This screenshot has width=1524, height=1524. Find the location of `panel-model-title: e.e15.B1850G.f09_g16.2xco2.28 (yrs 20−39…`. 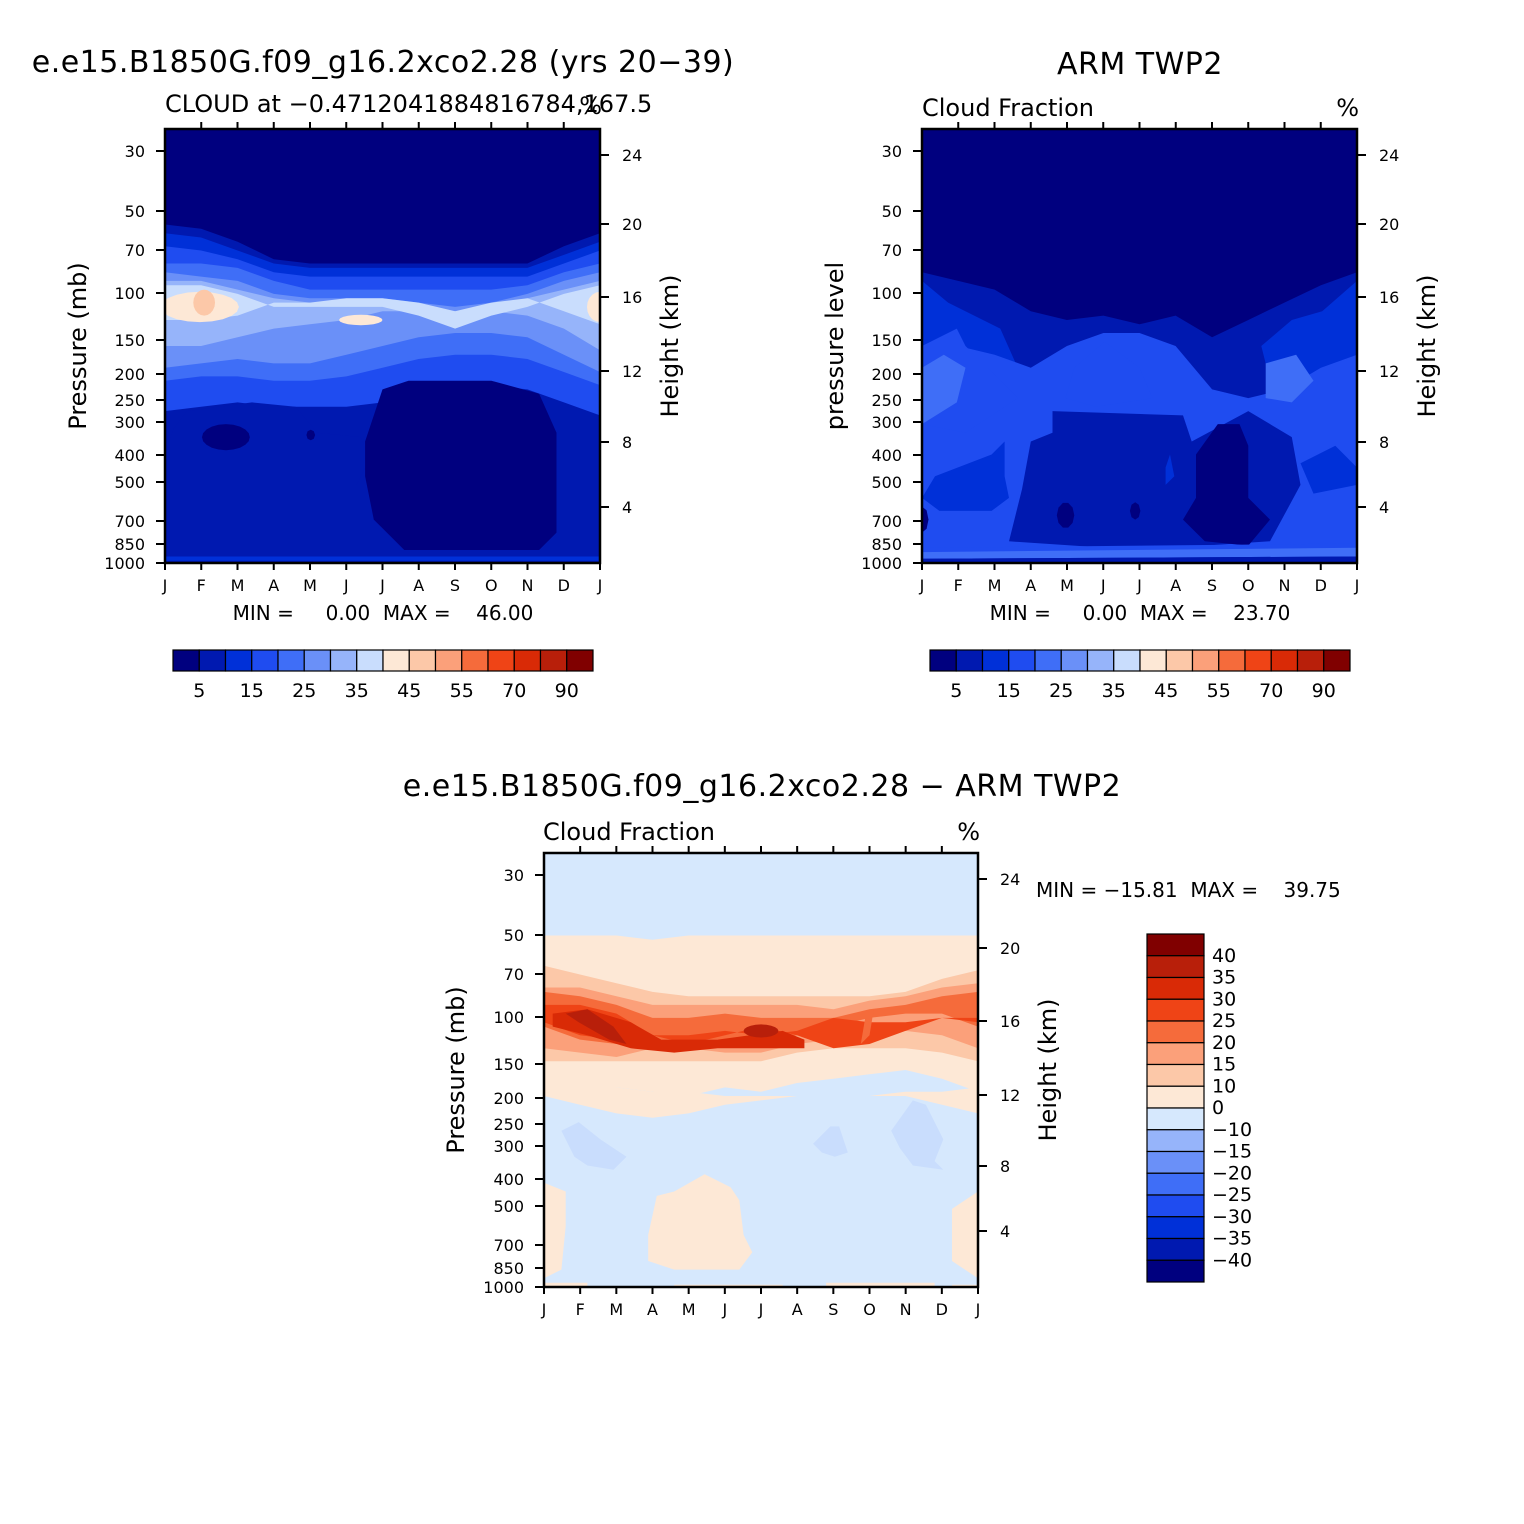

panel-model-title: e.e15.B1850G.f09_g16.2xco2.28 (yrs 20−39… is located at coordinates (383, 62).